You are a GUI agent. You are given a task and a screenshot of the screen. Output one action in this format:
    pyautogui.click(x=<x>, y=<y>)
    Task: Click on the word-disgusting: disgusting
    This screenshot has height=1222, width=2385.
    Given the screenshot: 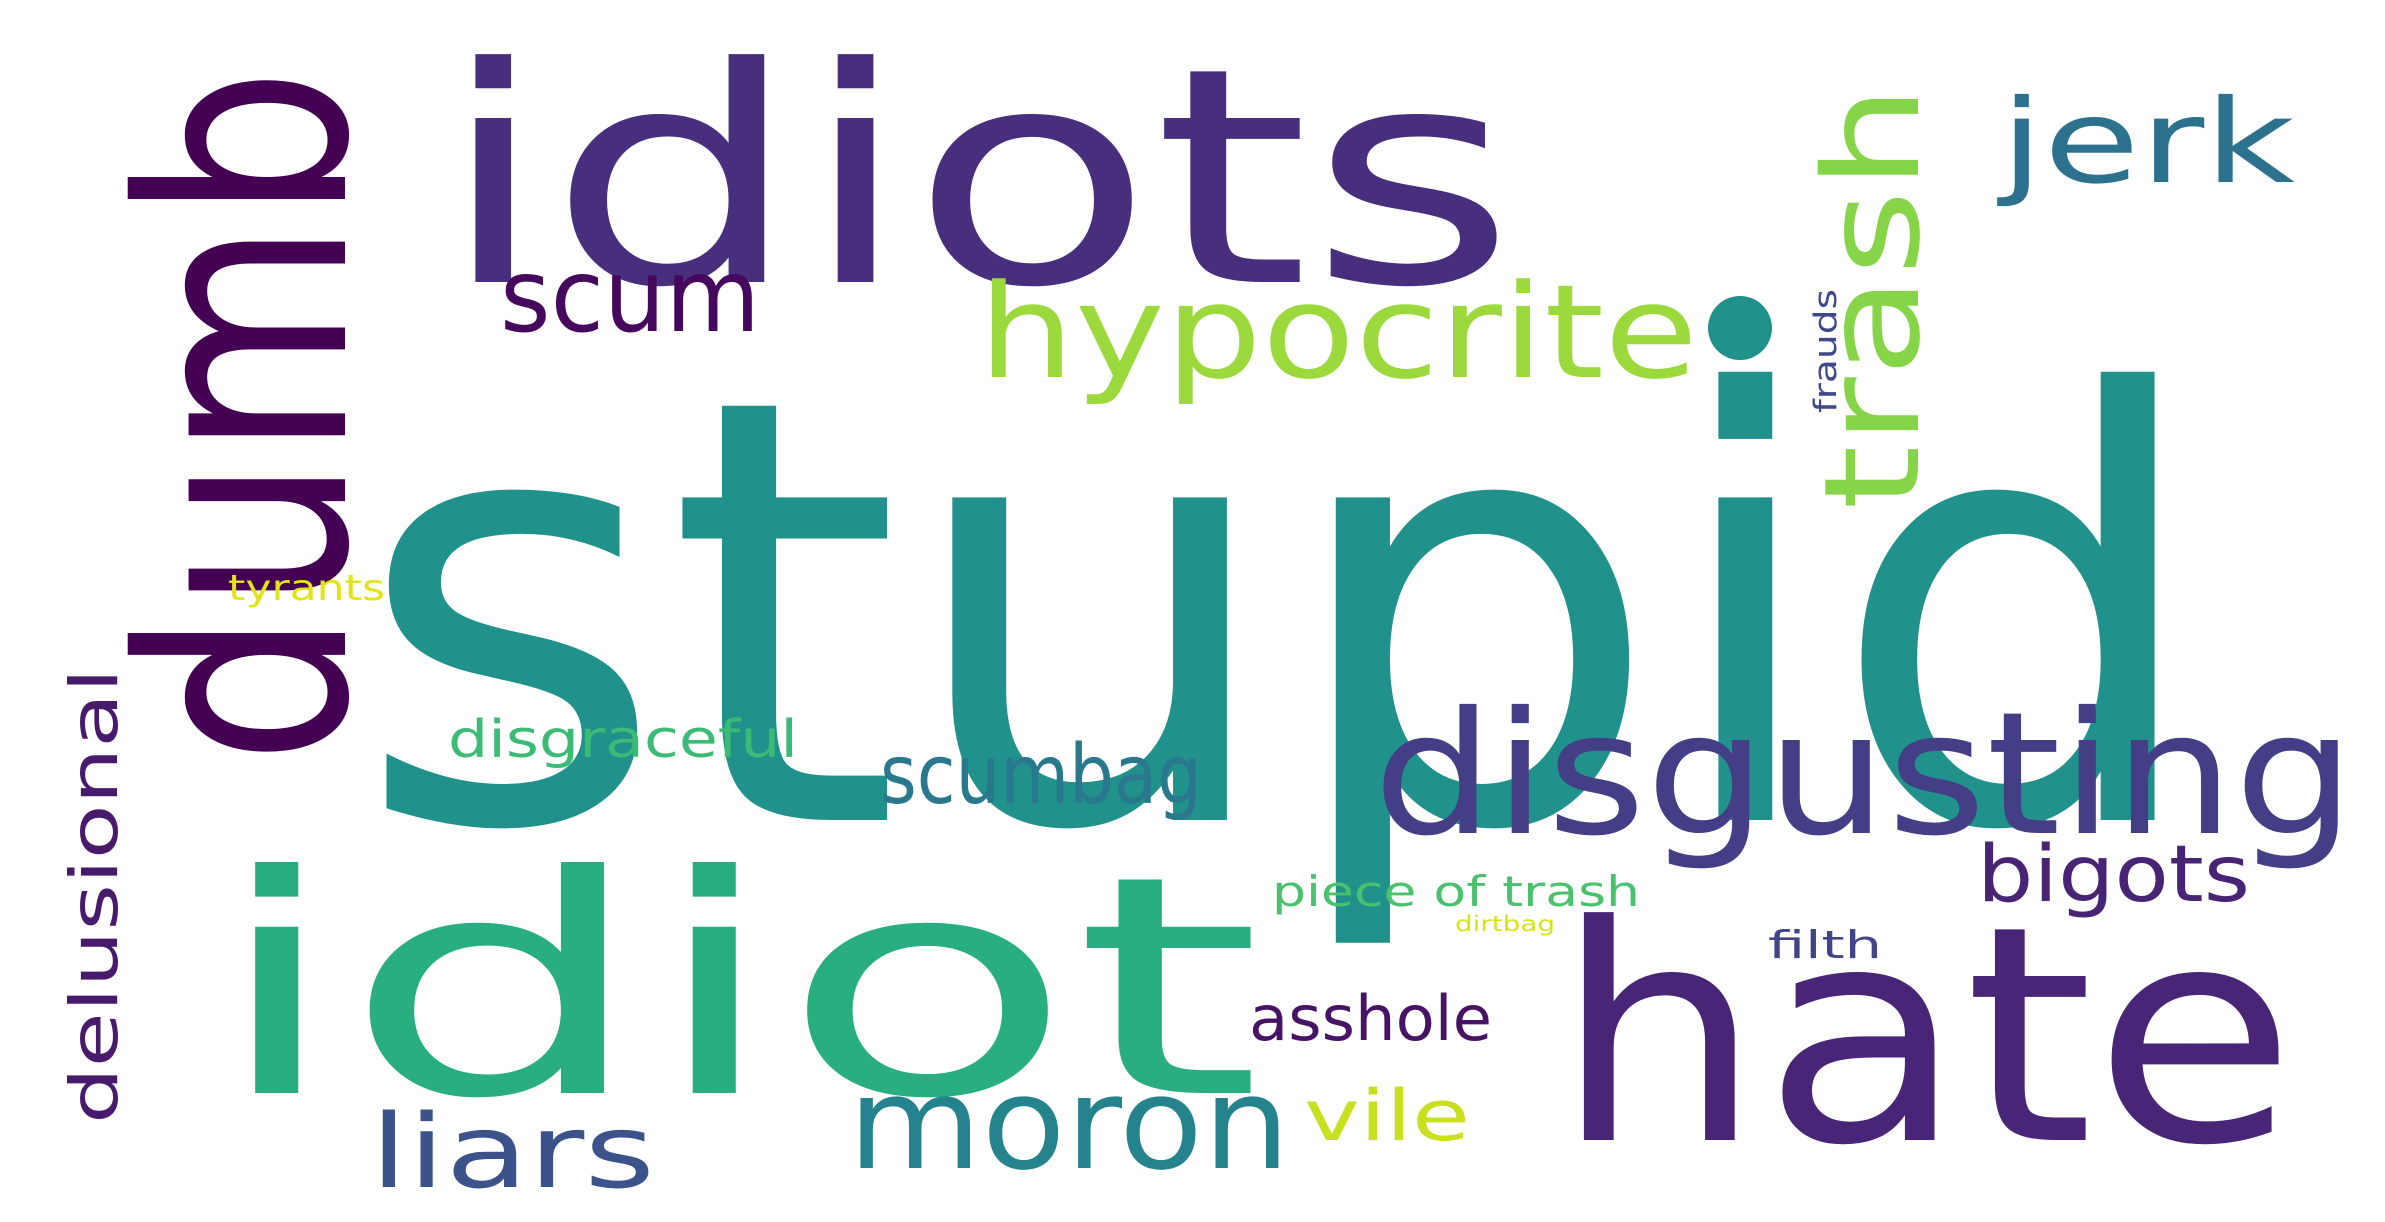 What is the action you would take?
    pyautogui.click(x=1864, y=775)
    